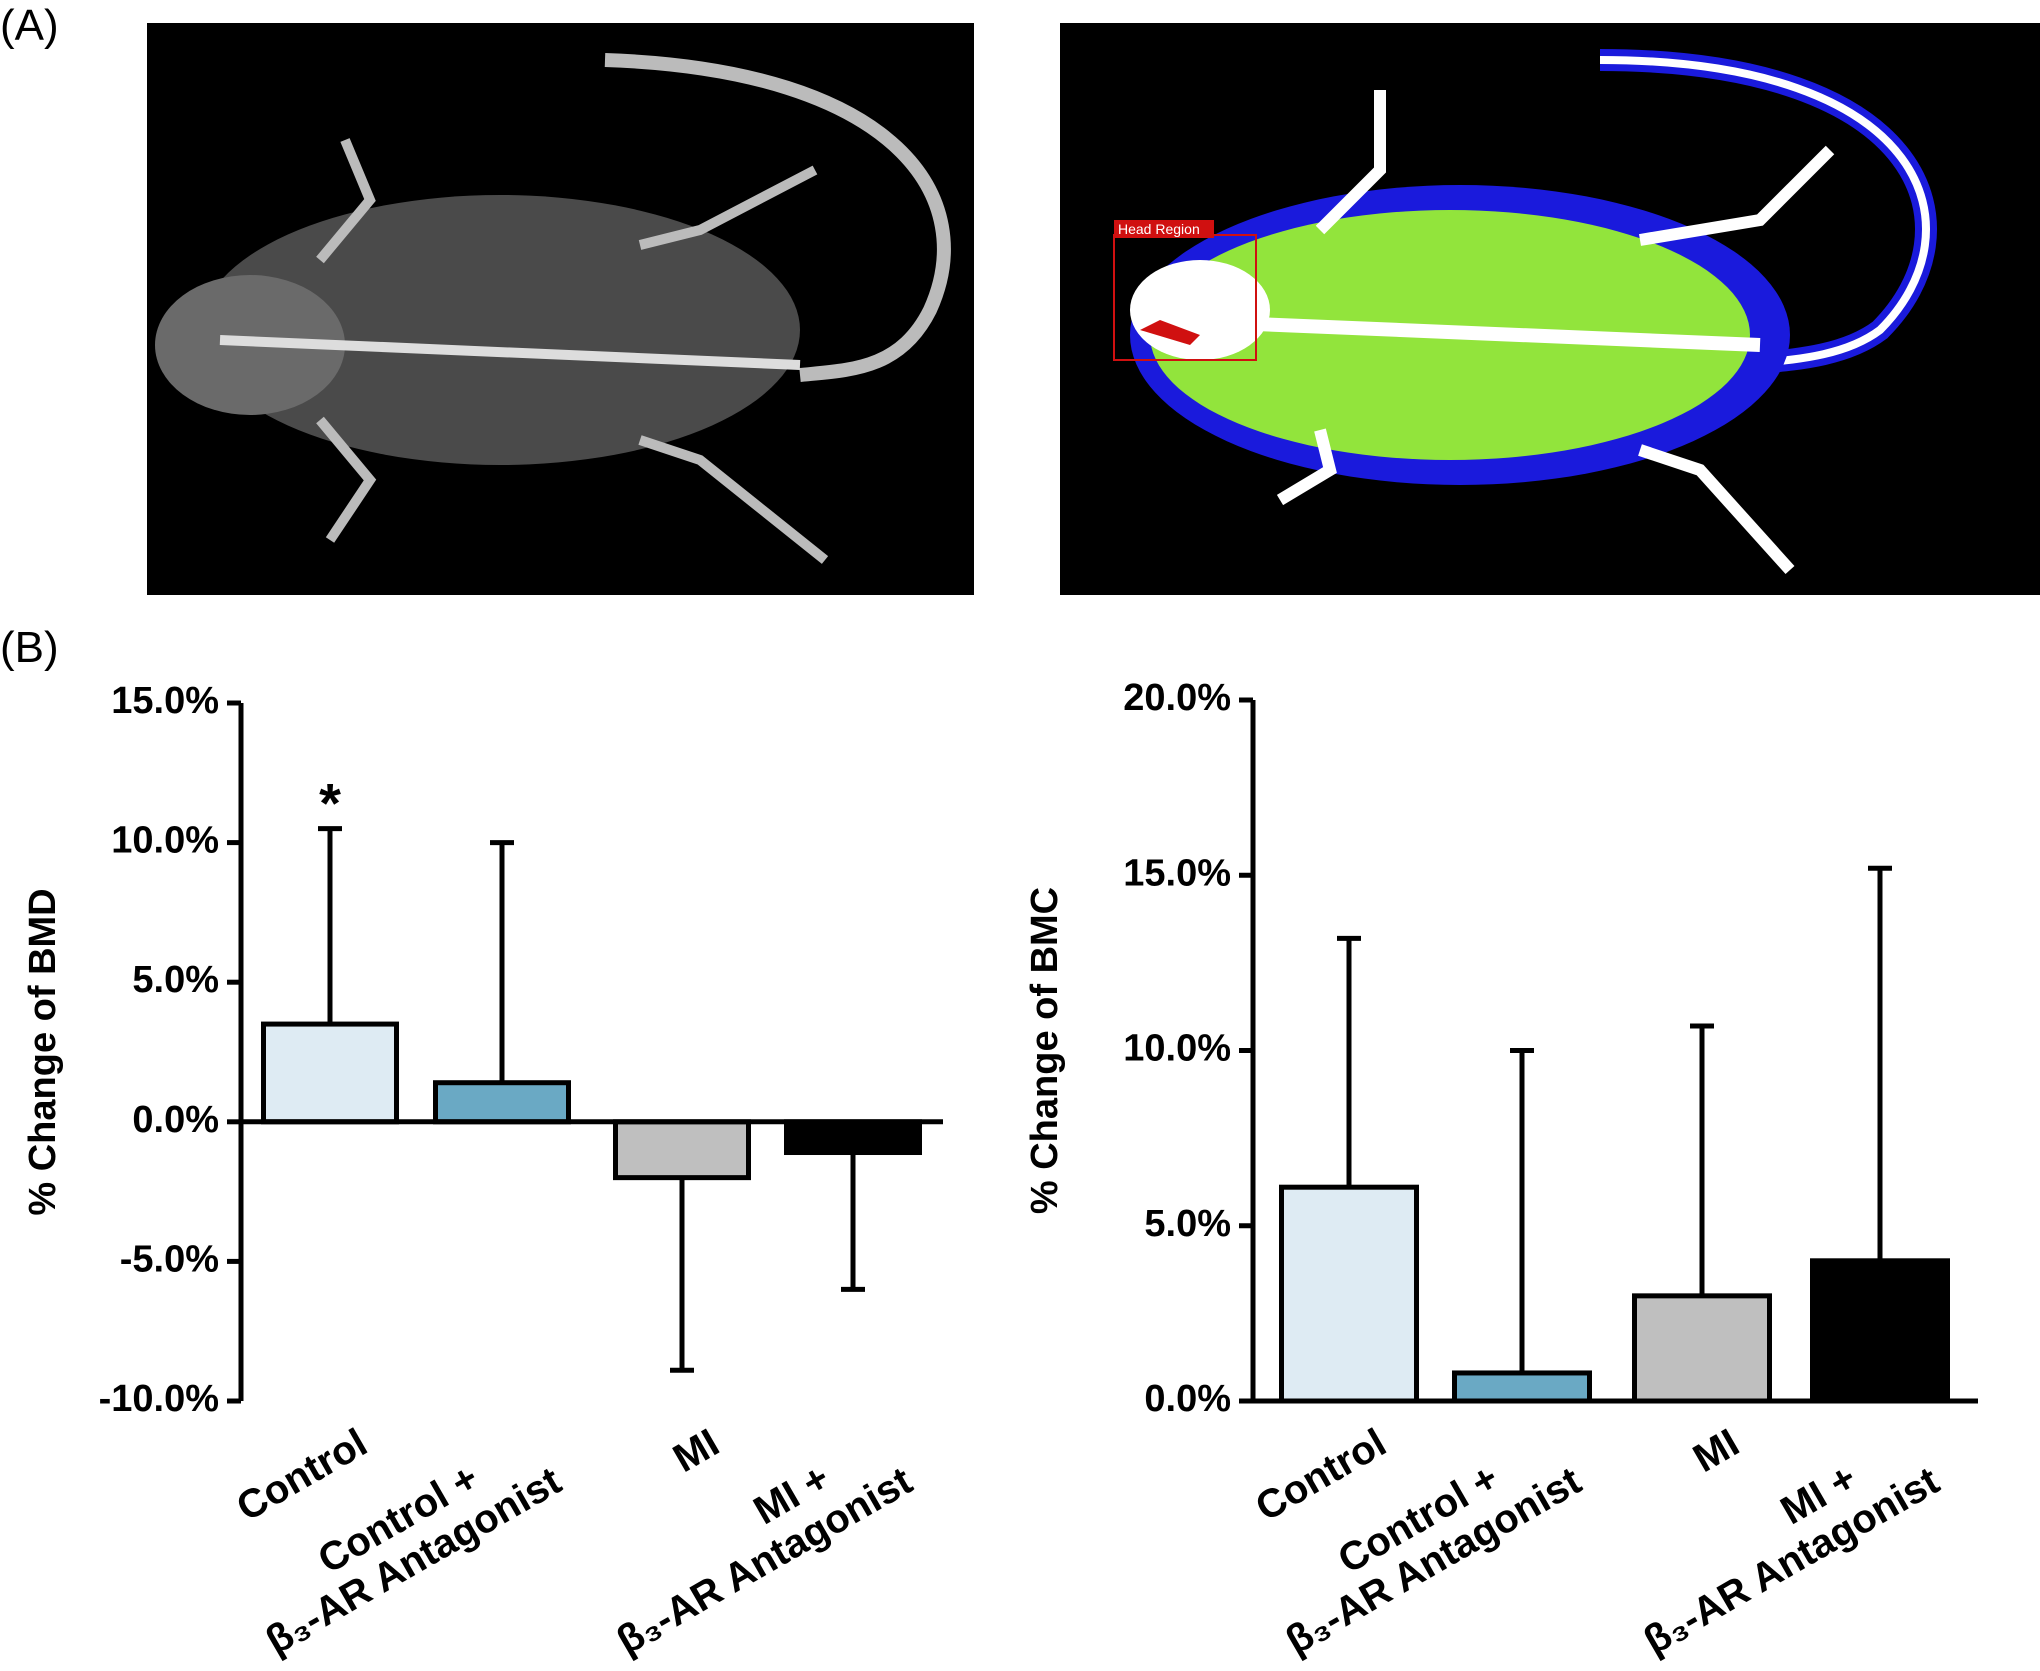 Image resolution: width=2040 pixels, height=1671 pixels. Describe the element at coordinates (1177, 698) in the screenshot. I see `y-tick-label: 20.0%` at that location.